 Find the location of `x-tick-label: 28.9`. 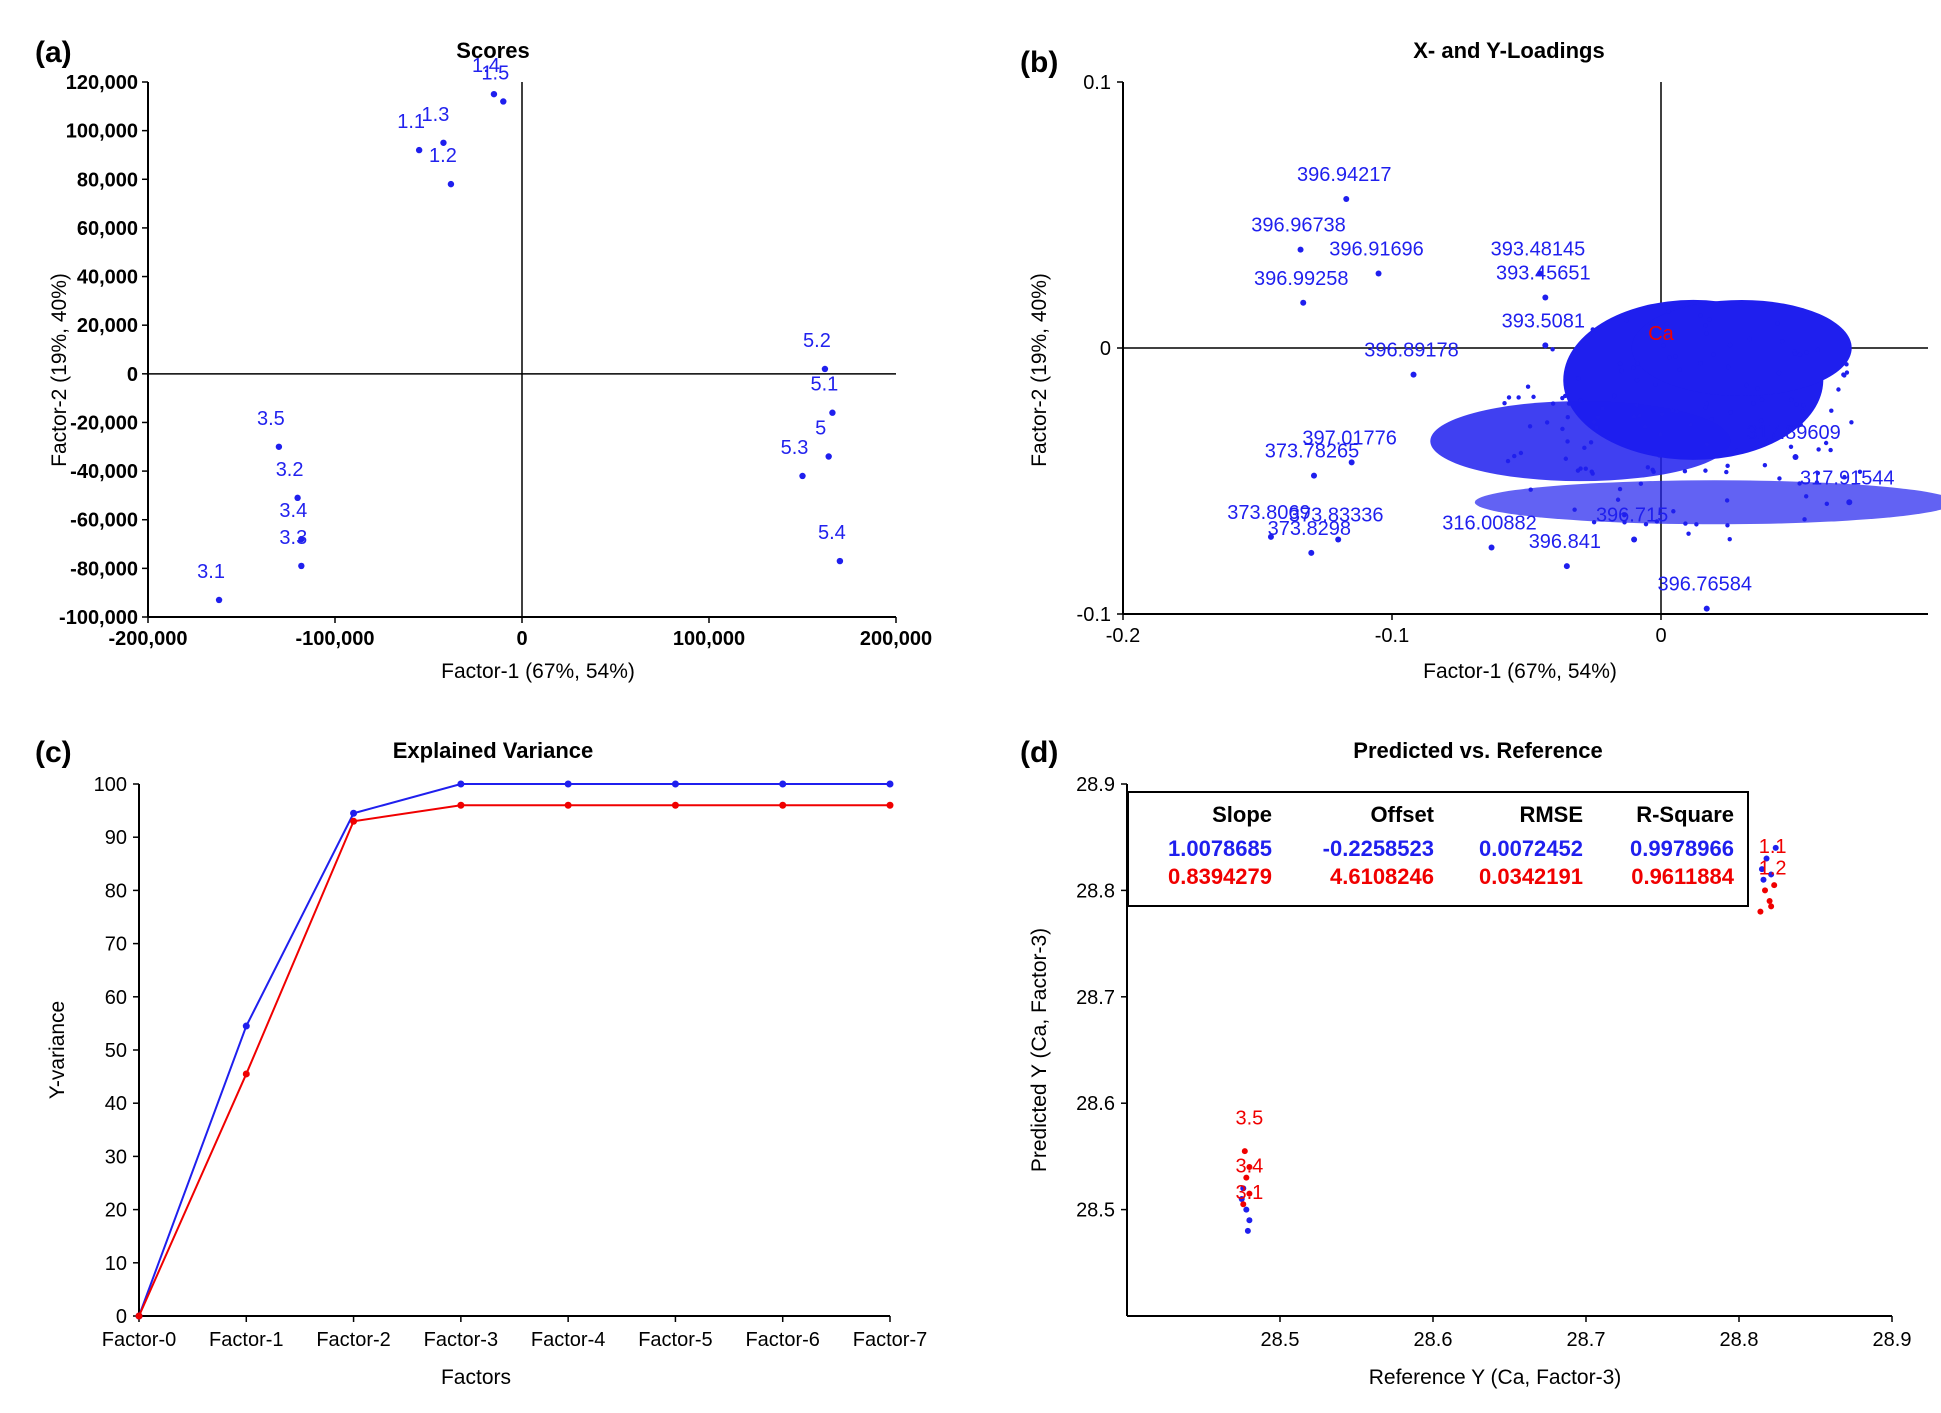

x-tick-label: 28.9 is located at coordinates (1892, 1340).